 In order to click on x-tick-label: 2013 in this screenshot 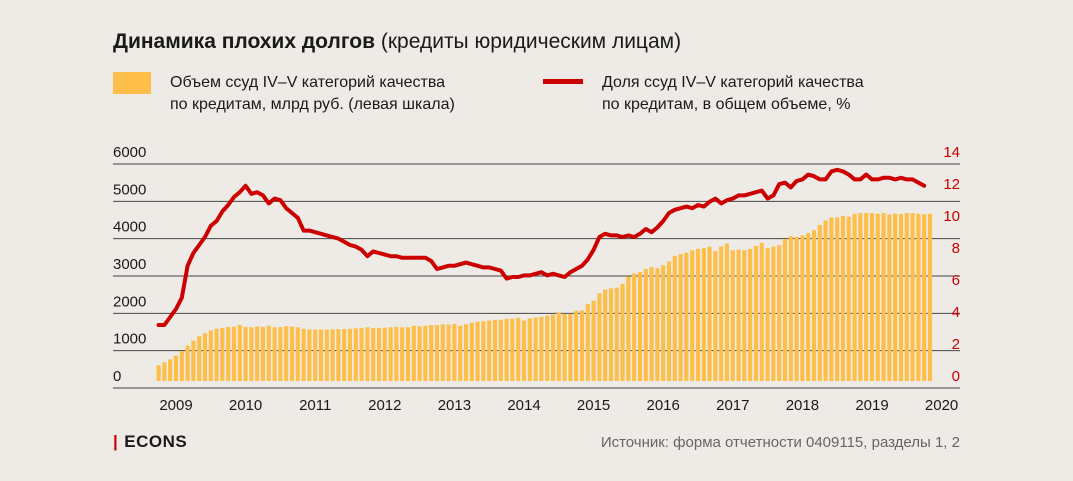, I will do `click(454, 405)`.